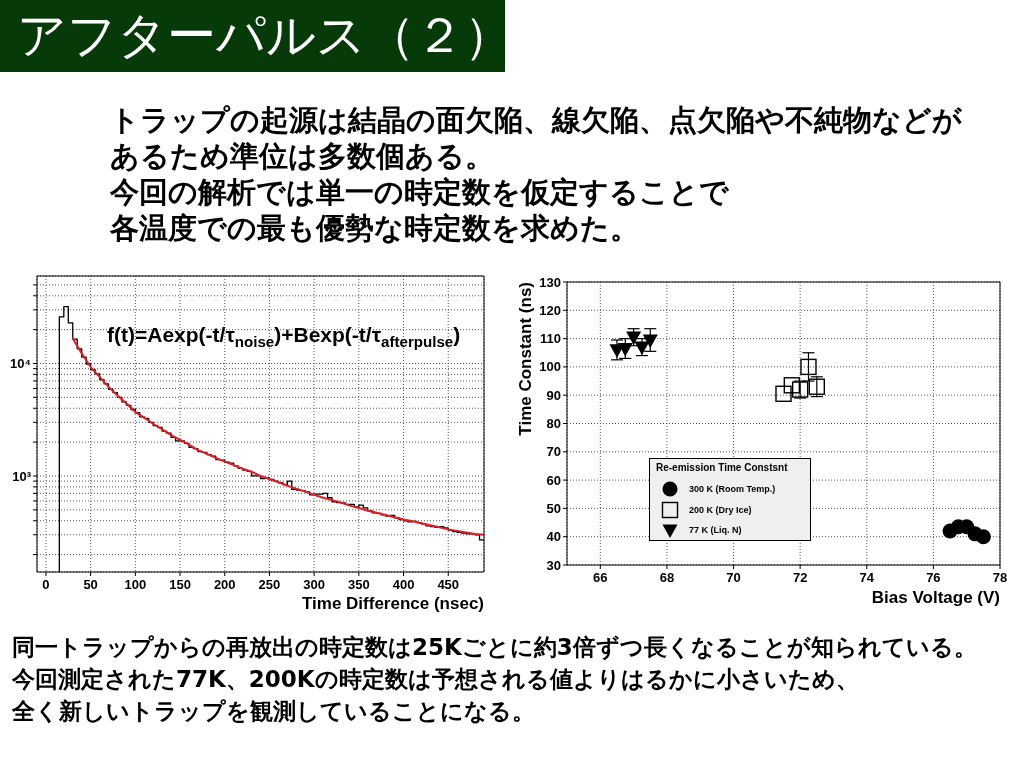  I want to click on y-tick-label: 50, so click(553, 508).